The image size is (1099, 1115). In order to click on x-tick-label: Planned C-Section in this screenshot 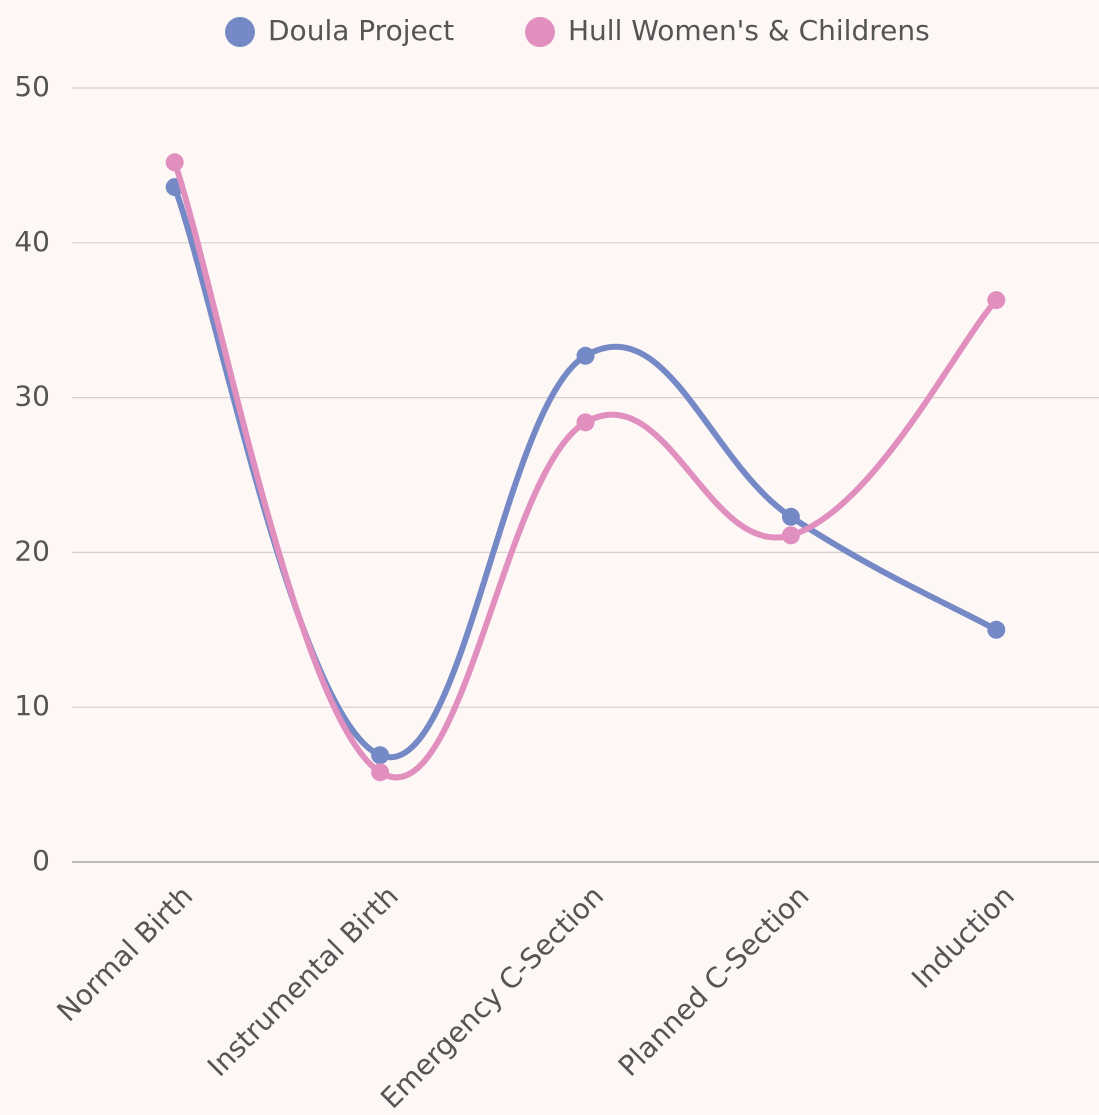, I will do `click(714, 981)`.